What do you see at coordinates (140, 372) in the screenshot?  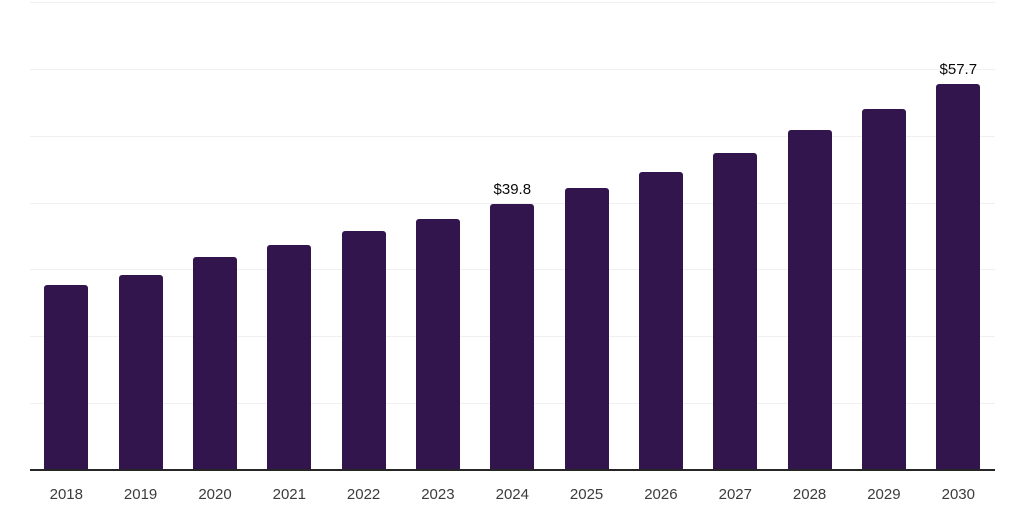 I see `bar-2019` at bounding box center [140, 372].